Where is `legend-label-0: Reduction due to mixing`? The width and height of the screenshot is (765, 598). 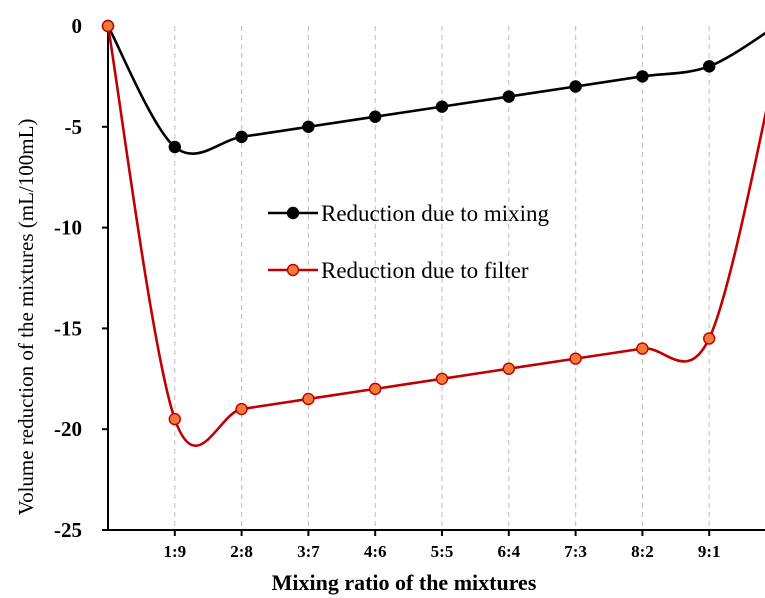
legend-label-0: Reduction due to mixing is located at coordinates (435, 213).